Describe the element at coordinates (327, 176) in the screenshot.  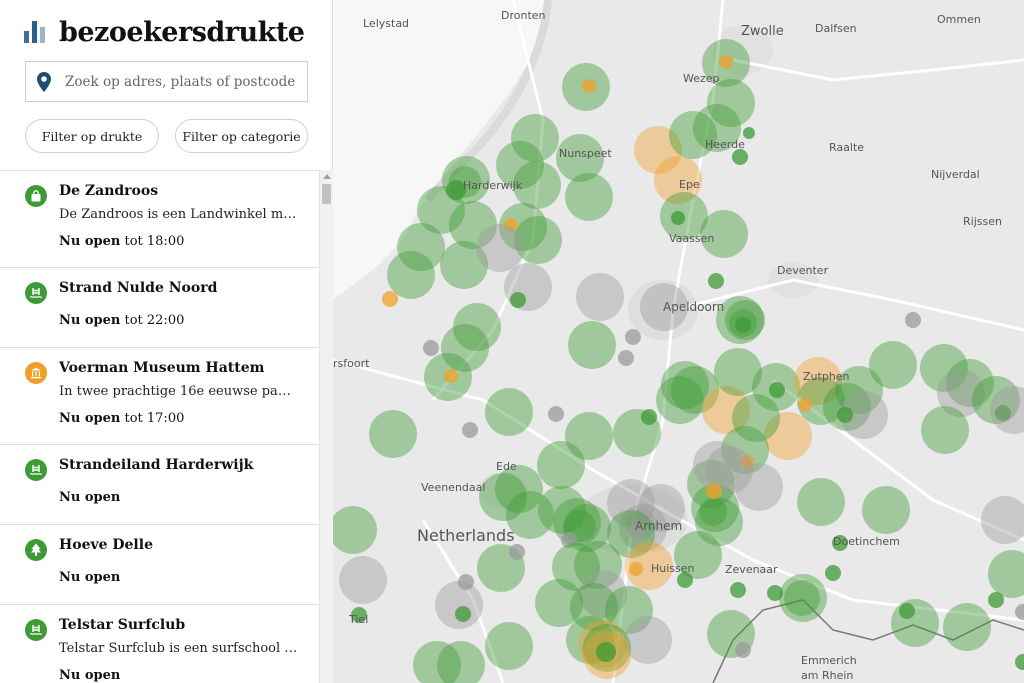
I see `scroll-up-arrow-icon` at that location.